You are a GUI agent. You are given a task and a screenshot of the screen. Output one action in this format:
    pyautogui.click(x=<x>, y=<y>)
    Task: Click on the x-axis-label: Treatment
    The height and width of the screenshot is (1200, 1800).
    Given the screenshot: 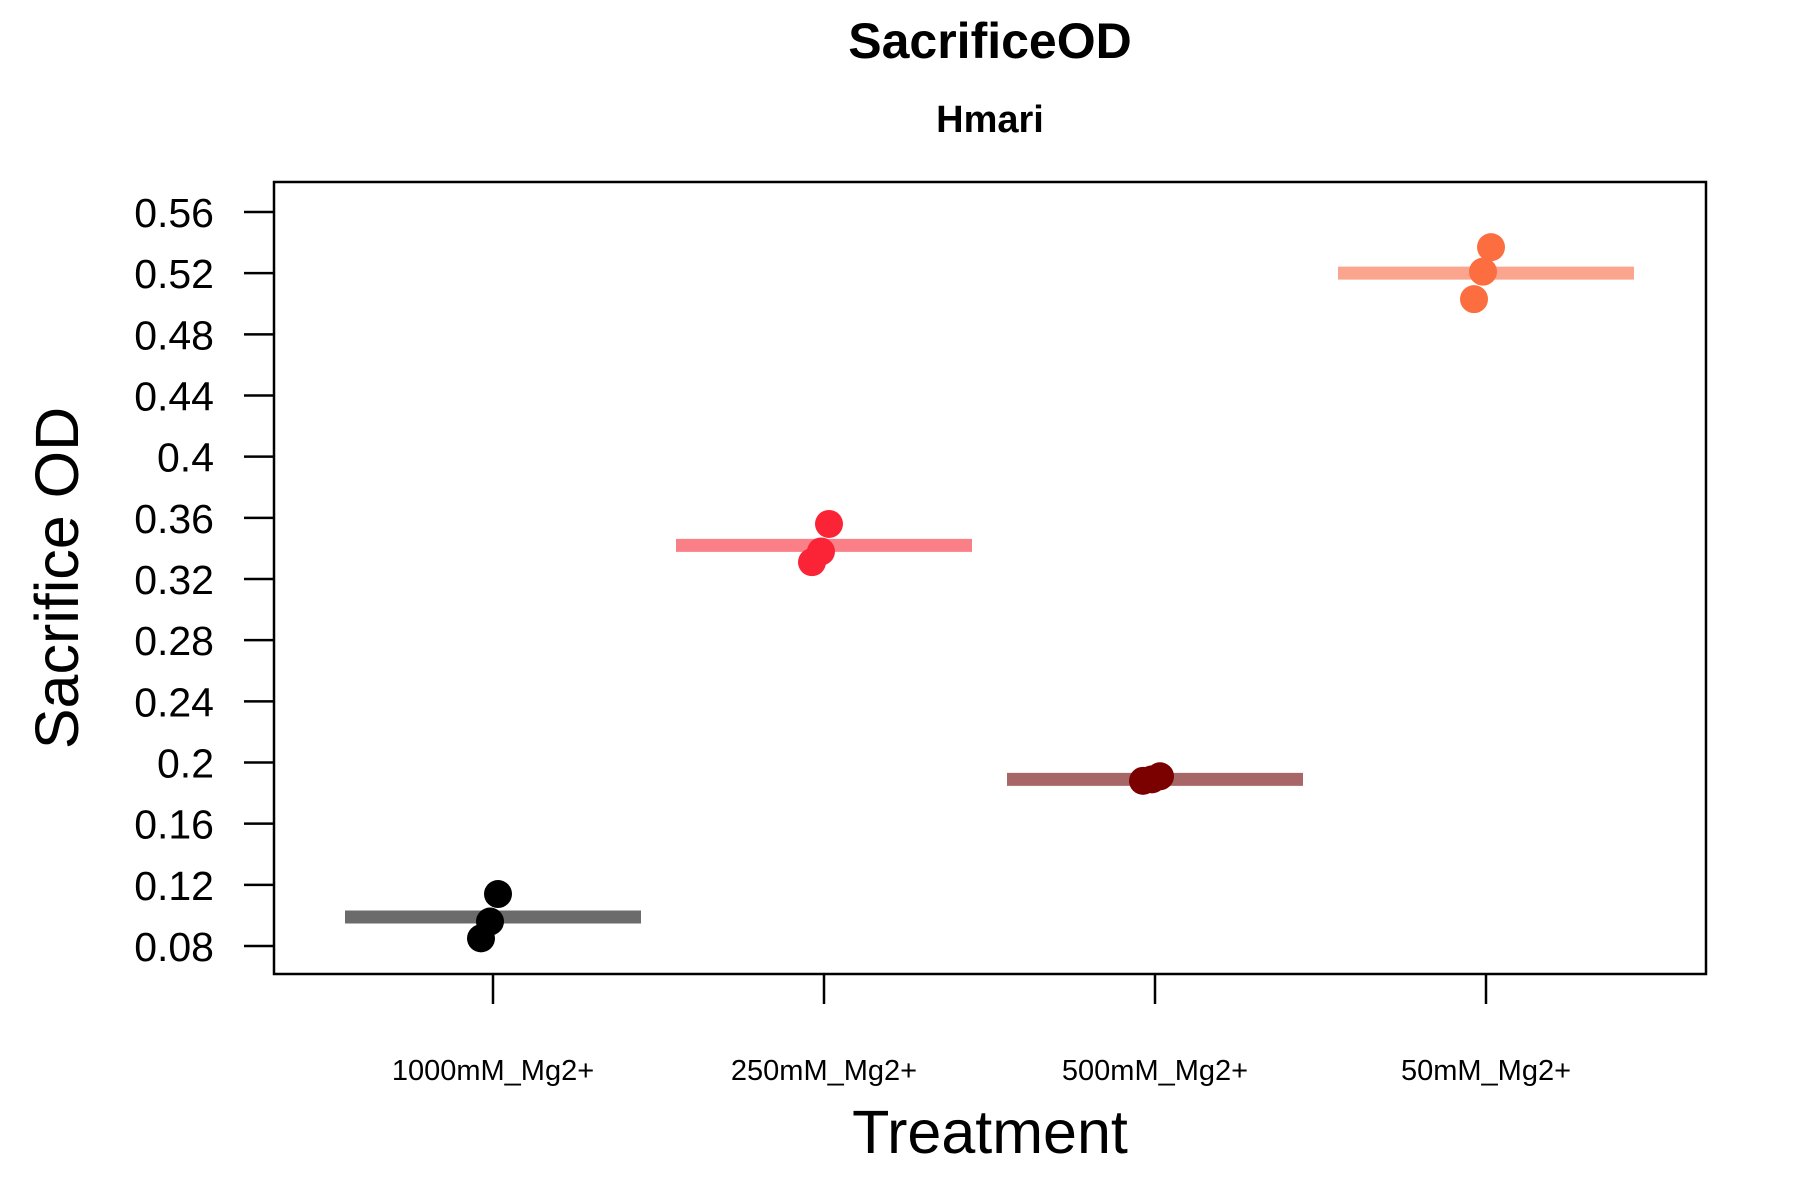 What is the action you would take?
    pyautogui.click(x=990, y=1132)
    